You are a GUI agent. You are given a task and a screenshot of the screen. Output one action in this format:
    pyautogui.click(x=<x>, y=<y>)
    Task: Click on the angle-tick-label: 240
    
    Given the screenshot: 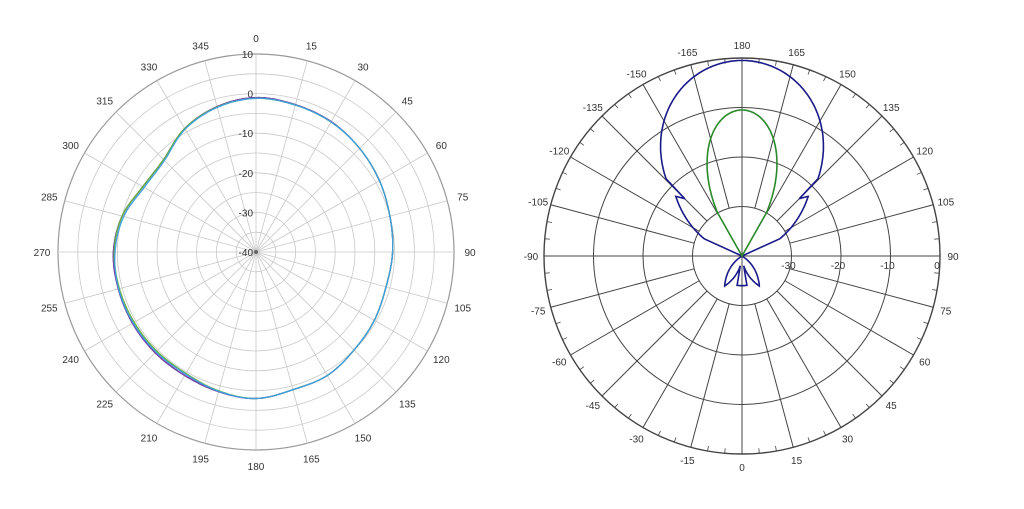 What is the action you would take?
    pyautogui.click(x=70, y=360)
    